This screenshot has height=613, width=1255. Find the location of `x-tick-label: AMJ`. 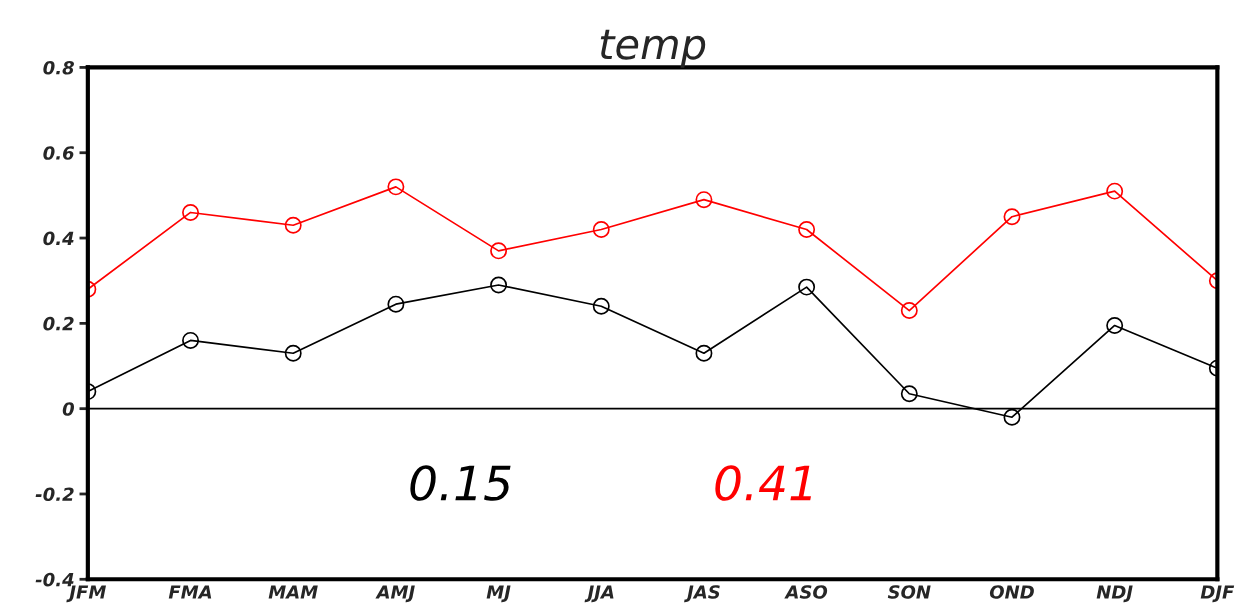

x-tick-label: AMJ is located at coordinates (395, 594).